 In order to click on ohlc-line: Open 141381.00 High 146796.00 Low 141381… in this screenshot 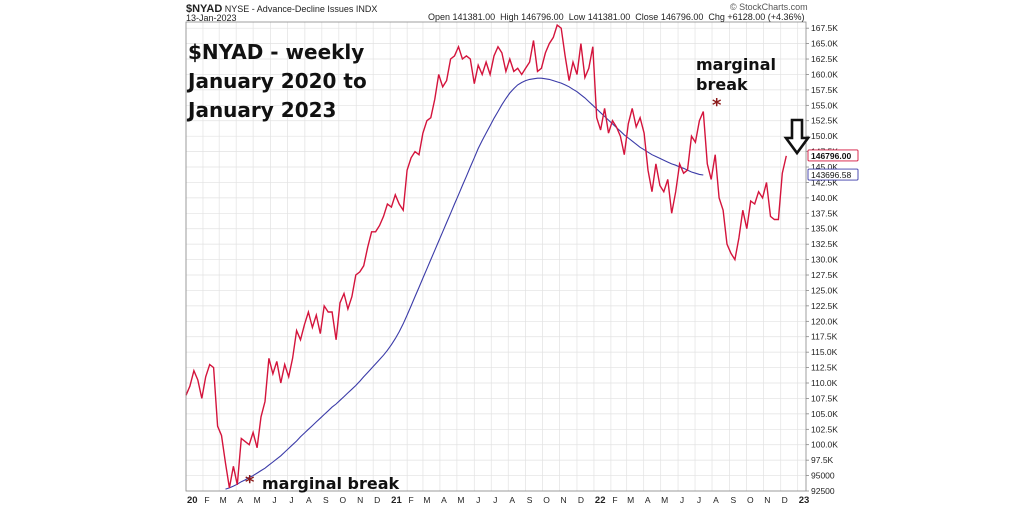, I will do `click(616, 17)`.